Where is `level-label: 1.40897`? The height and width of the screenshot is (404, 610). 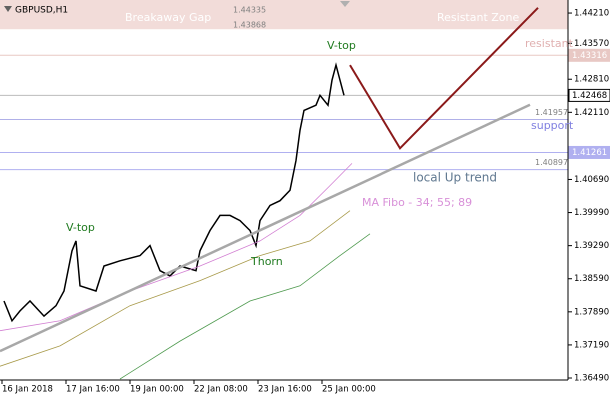 level-label: 1.40897 is located at coordinates (551, 162).